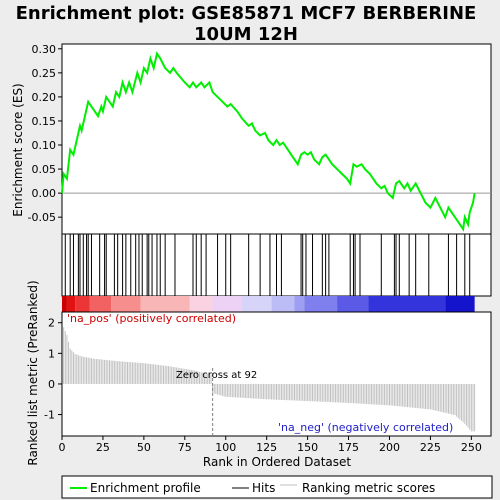 This screenshot has width=500, height=500. I want to click on es-y-tick-label-4: 0.10, so click(44, 145).